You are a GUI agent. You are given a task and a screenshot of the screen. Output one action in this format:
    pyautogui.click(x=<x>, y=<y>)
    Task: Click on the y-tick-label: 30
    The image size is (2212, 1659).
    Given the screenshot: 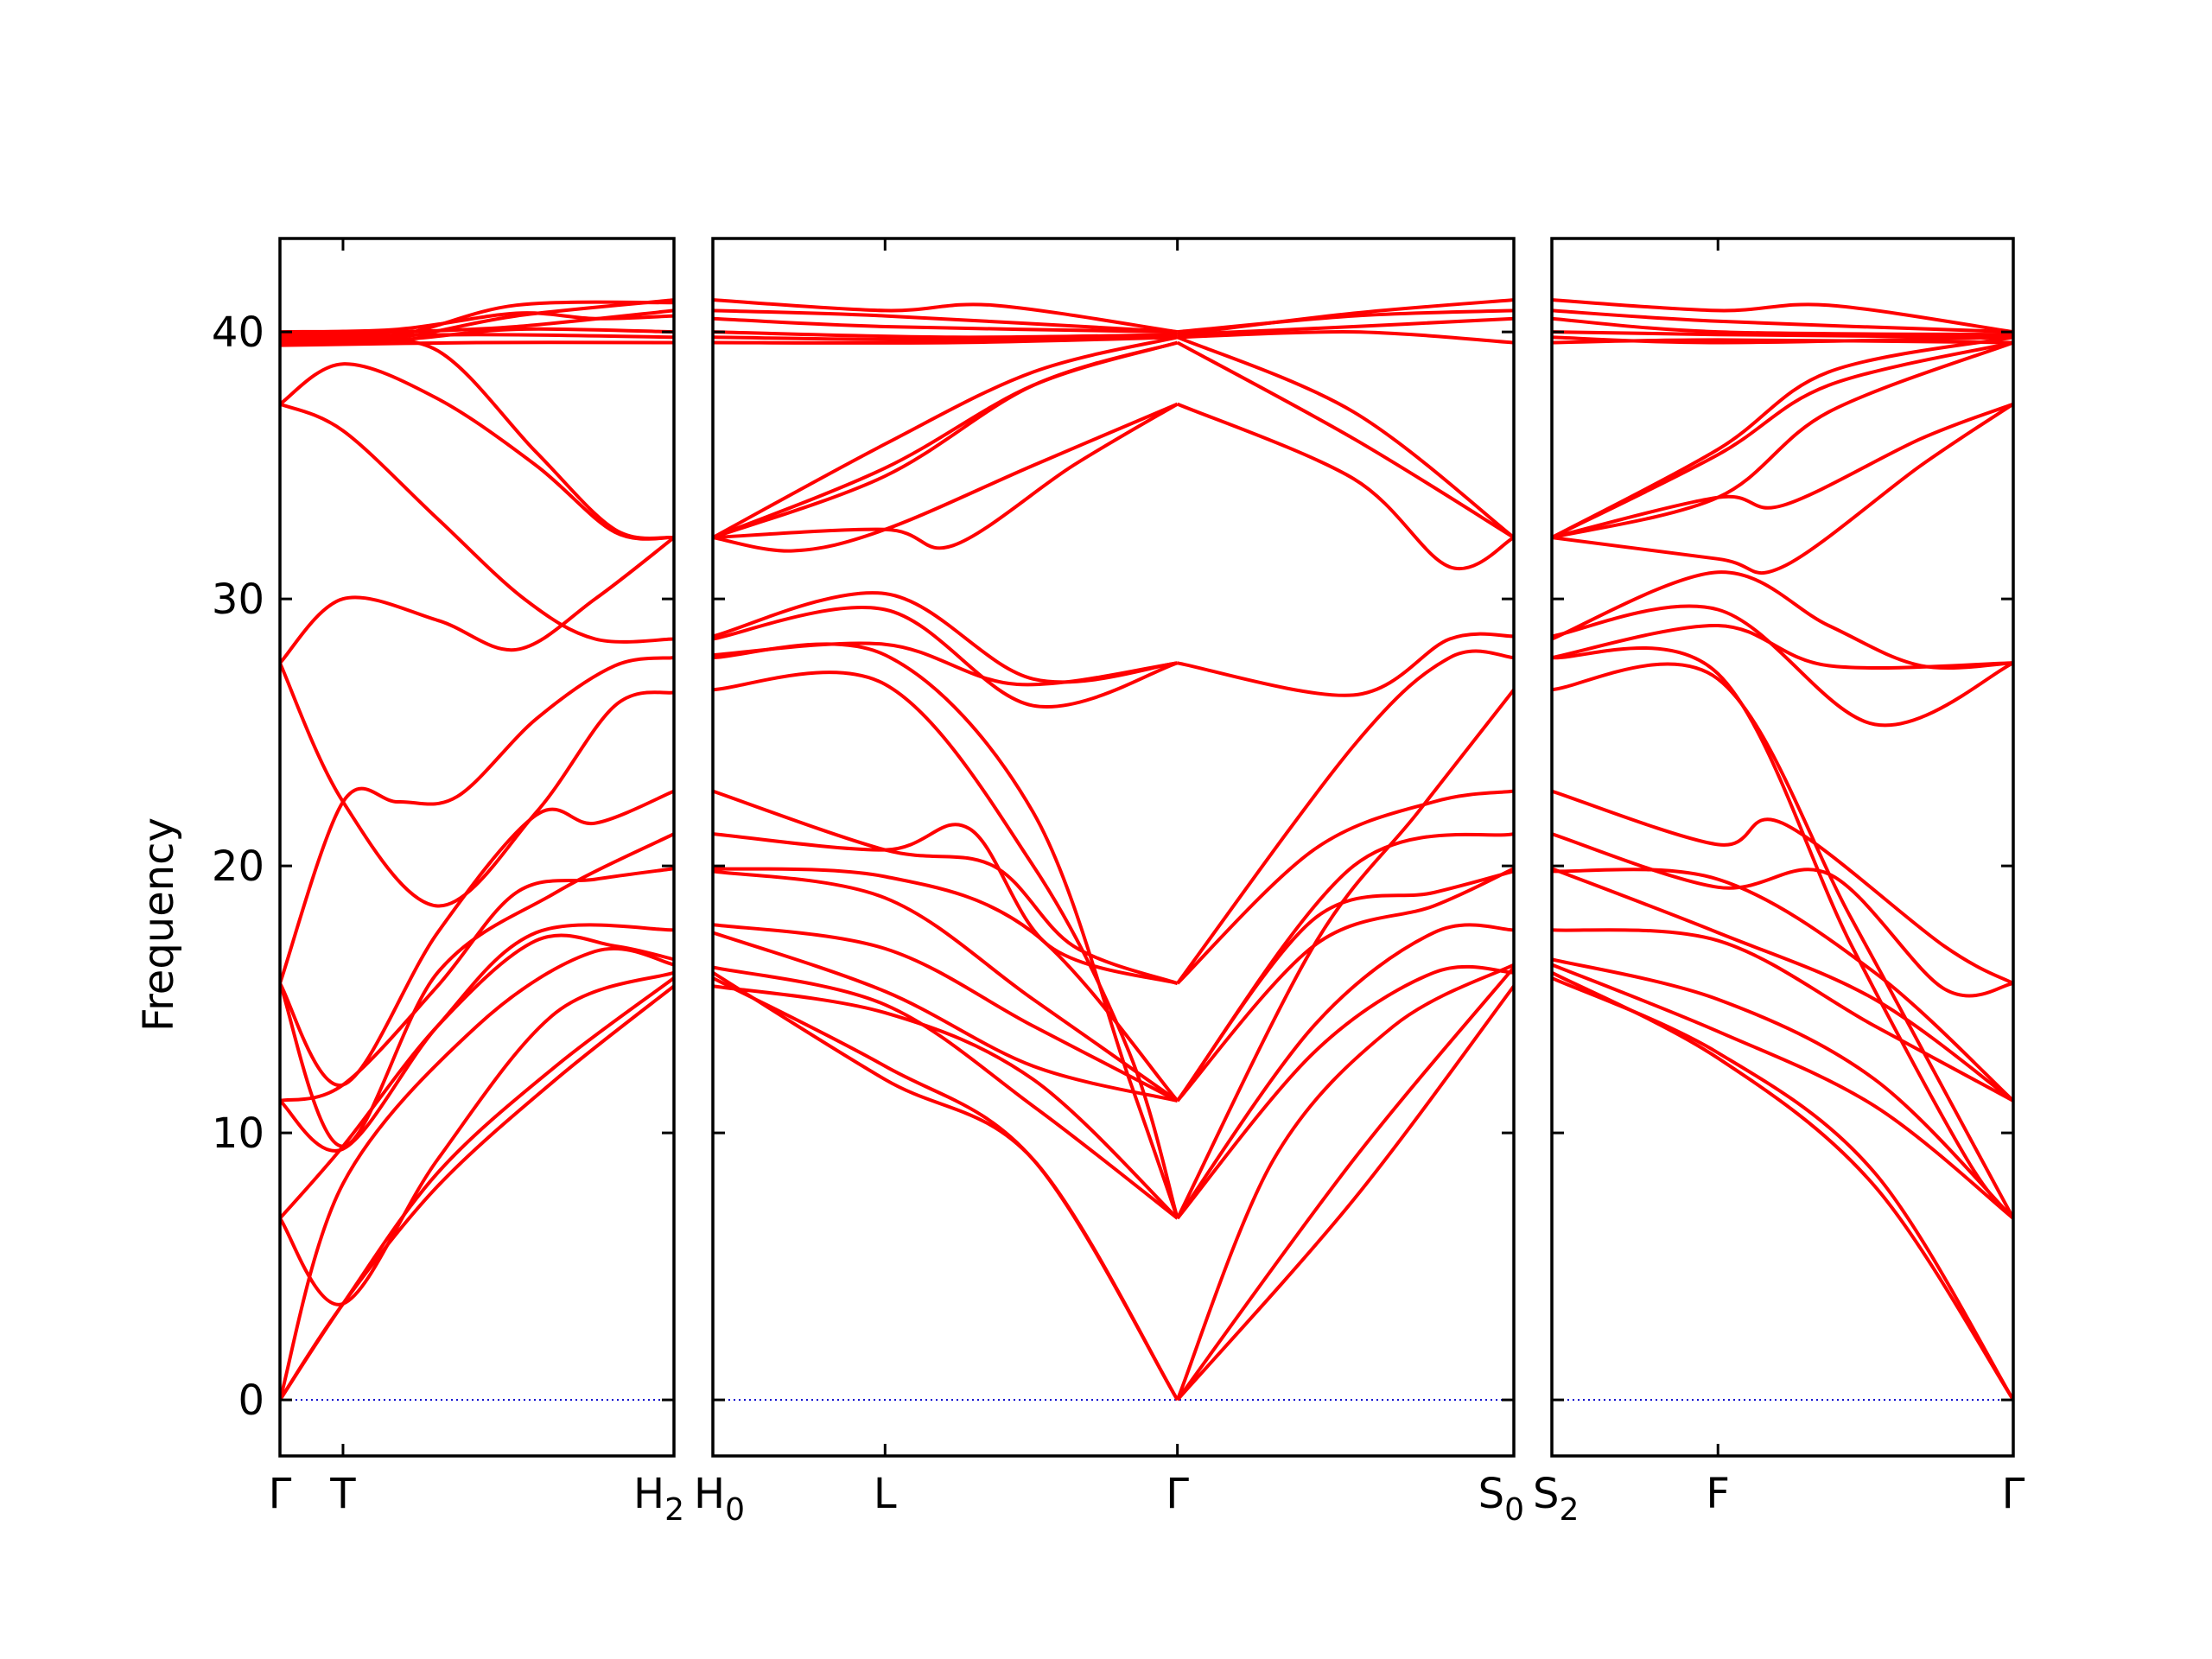 What is the action you would take?
    pyautogui.click(x=238, y=599)
    